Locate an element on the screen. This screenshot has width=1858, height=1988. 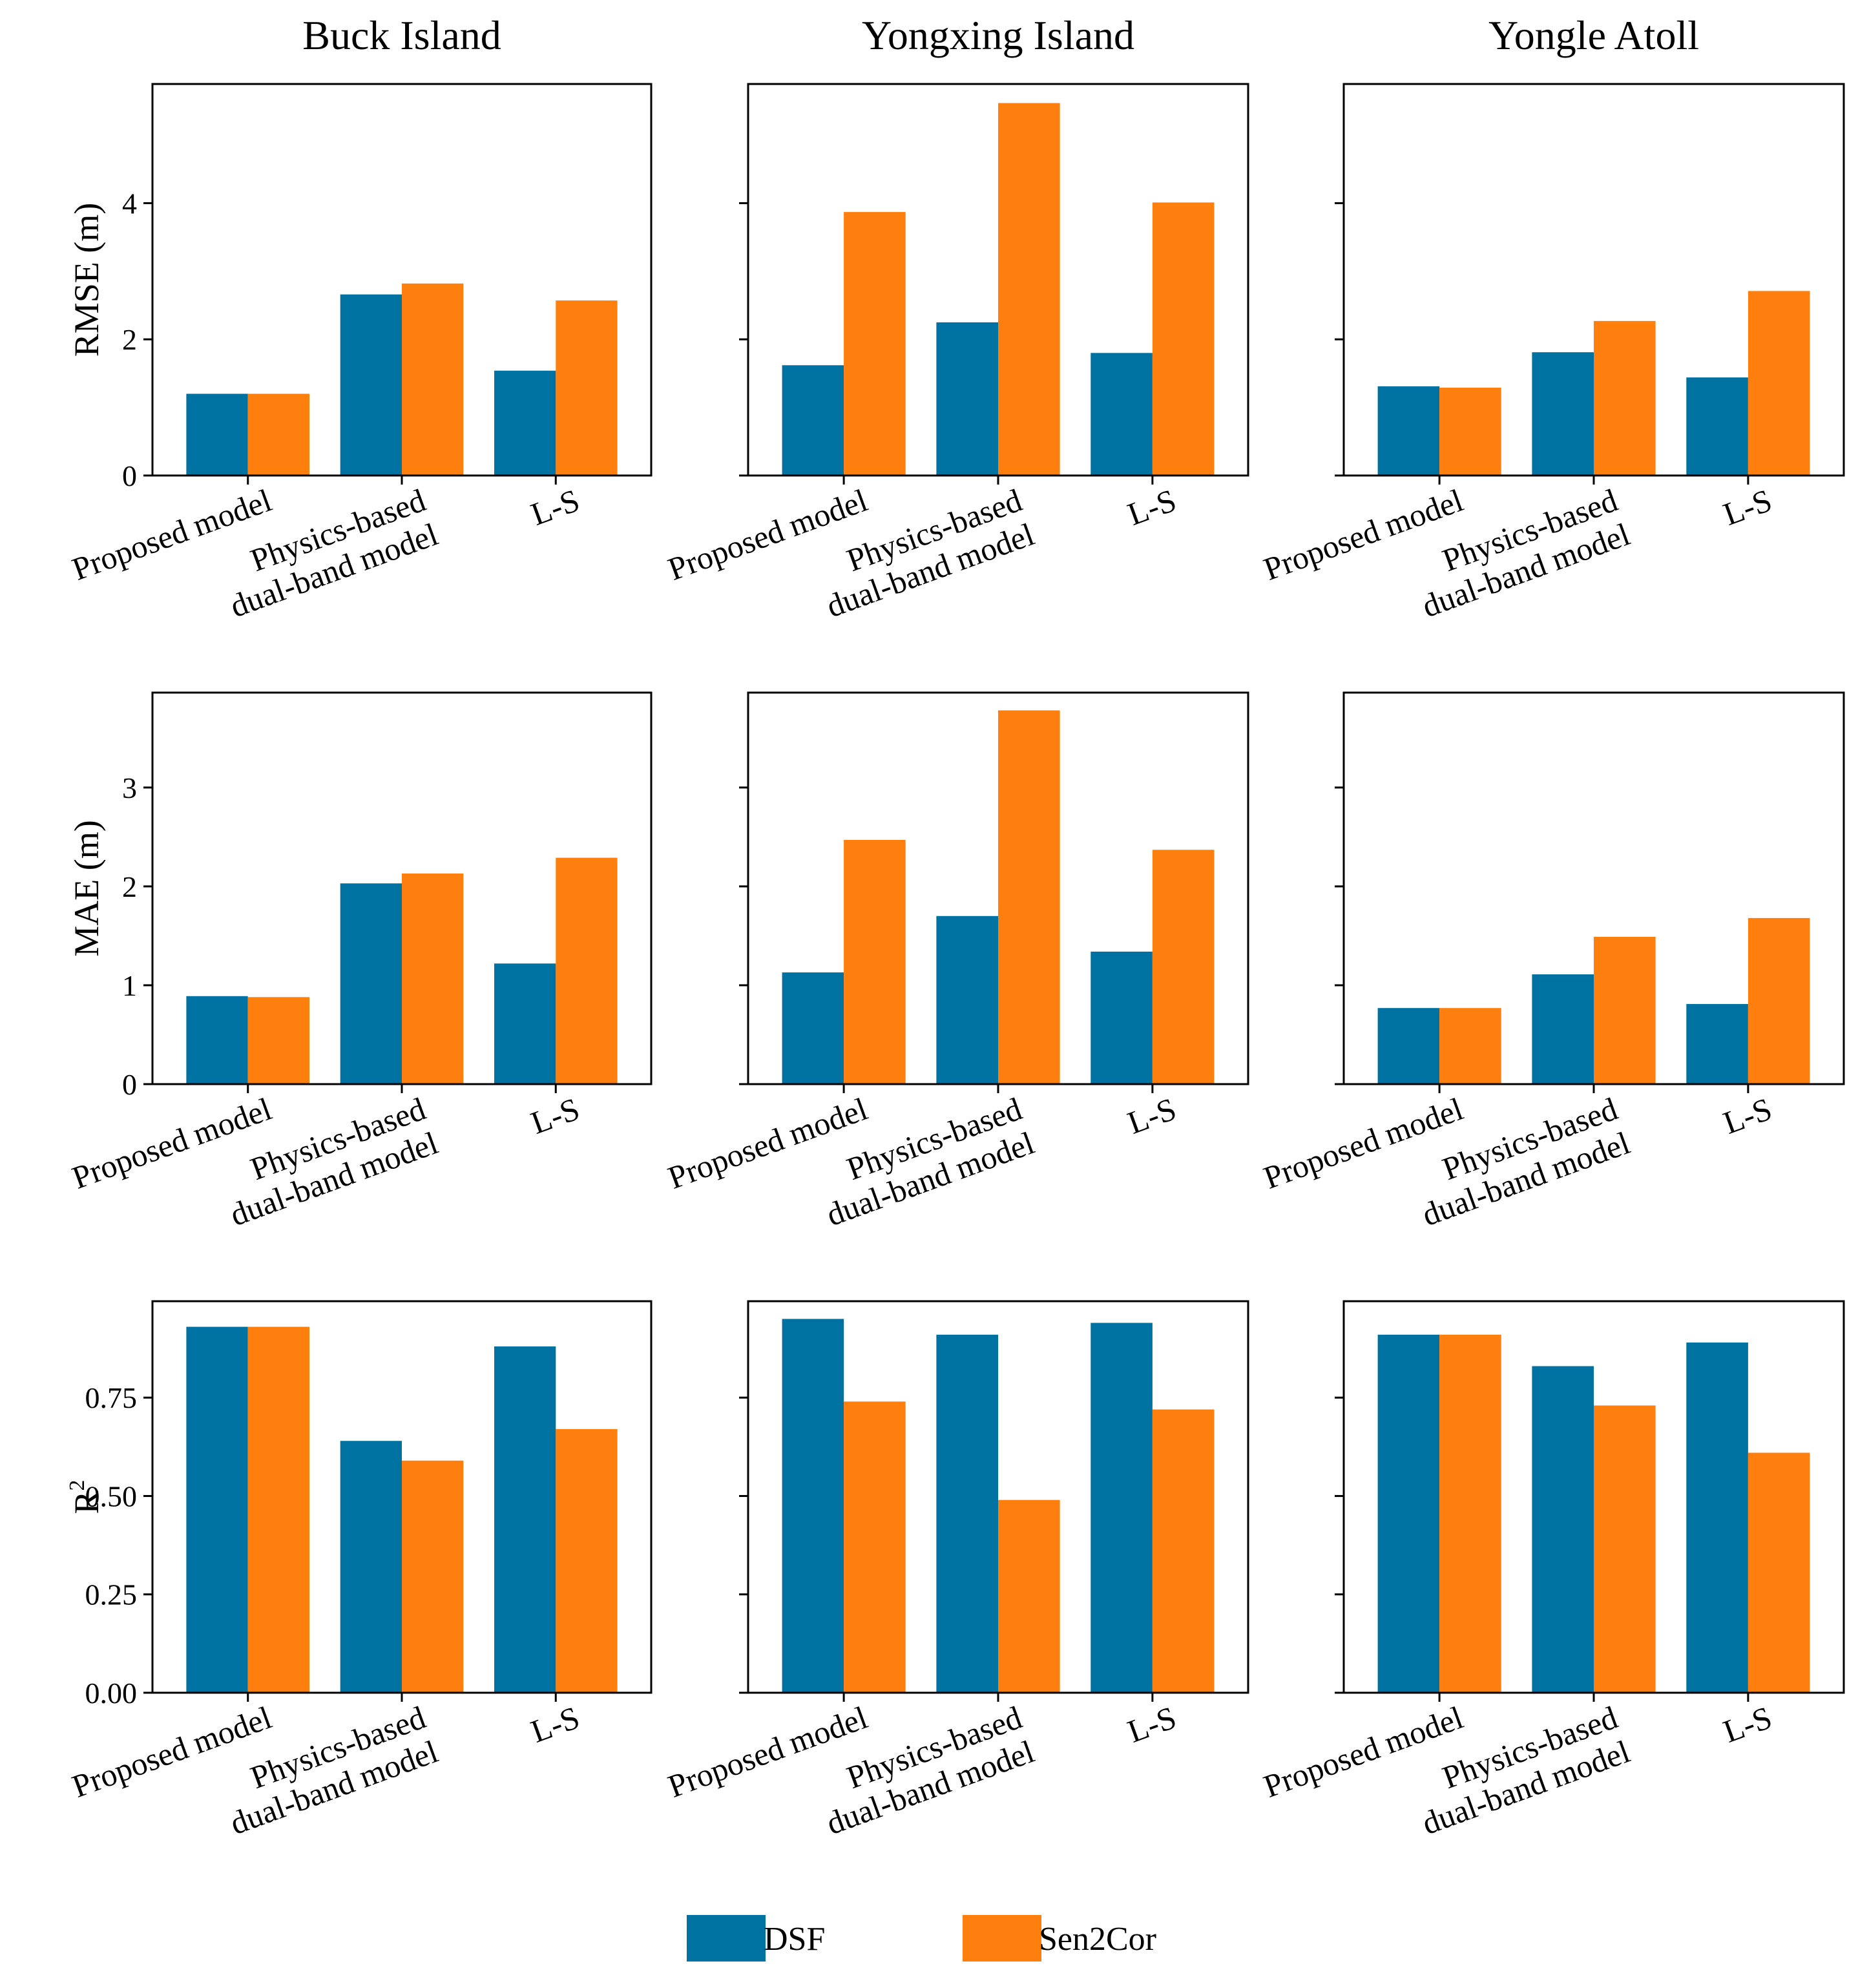
y-tick-label: 3 is located at coordinates (129, 787).